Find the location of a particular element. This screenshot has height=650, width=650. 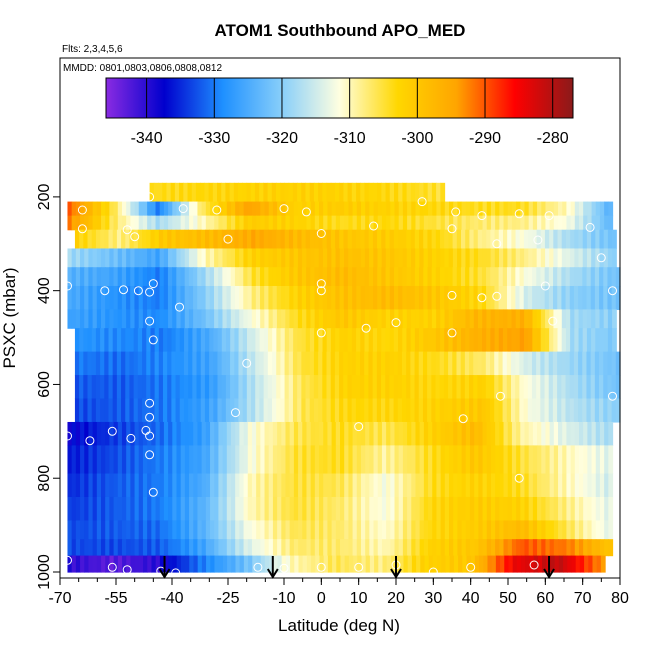

x-tick-label: 50 is located at coordinates (508, 598).